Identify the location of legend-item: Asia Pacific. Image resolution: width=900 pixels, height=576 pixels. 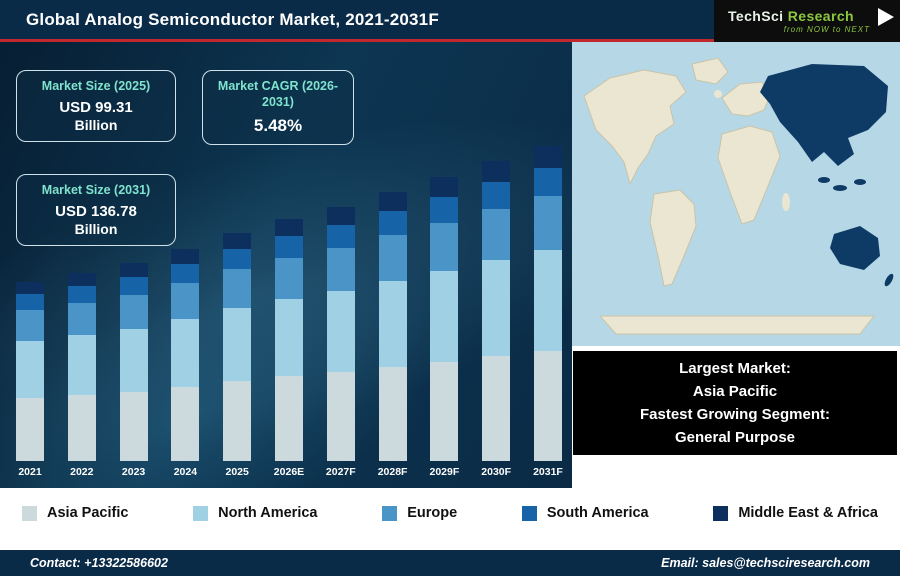
(75, 513).